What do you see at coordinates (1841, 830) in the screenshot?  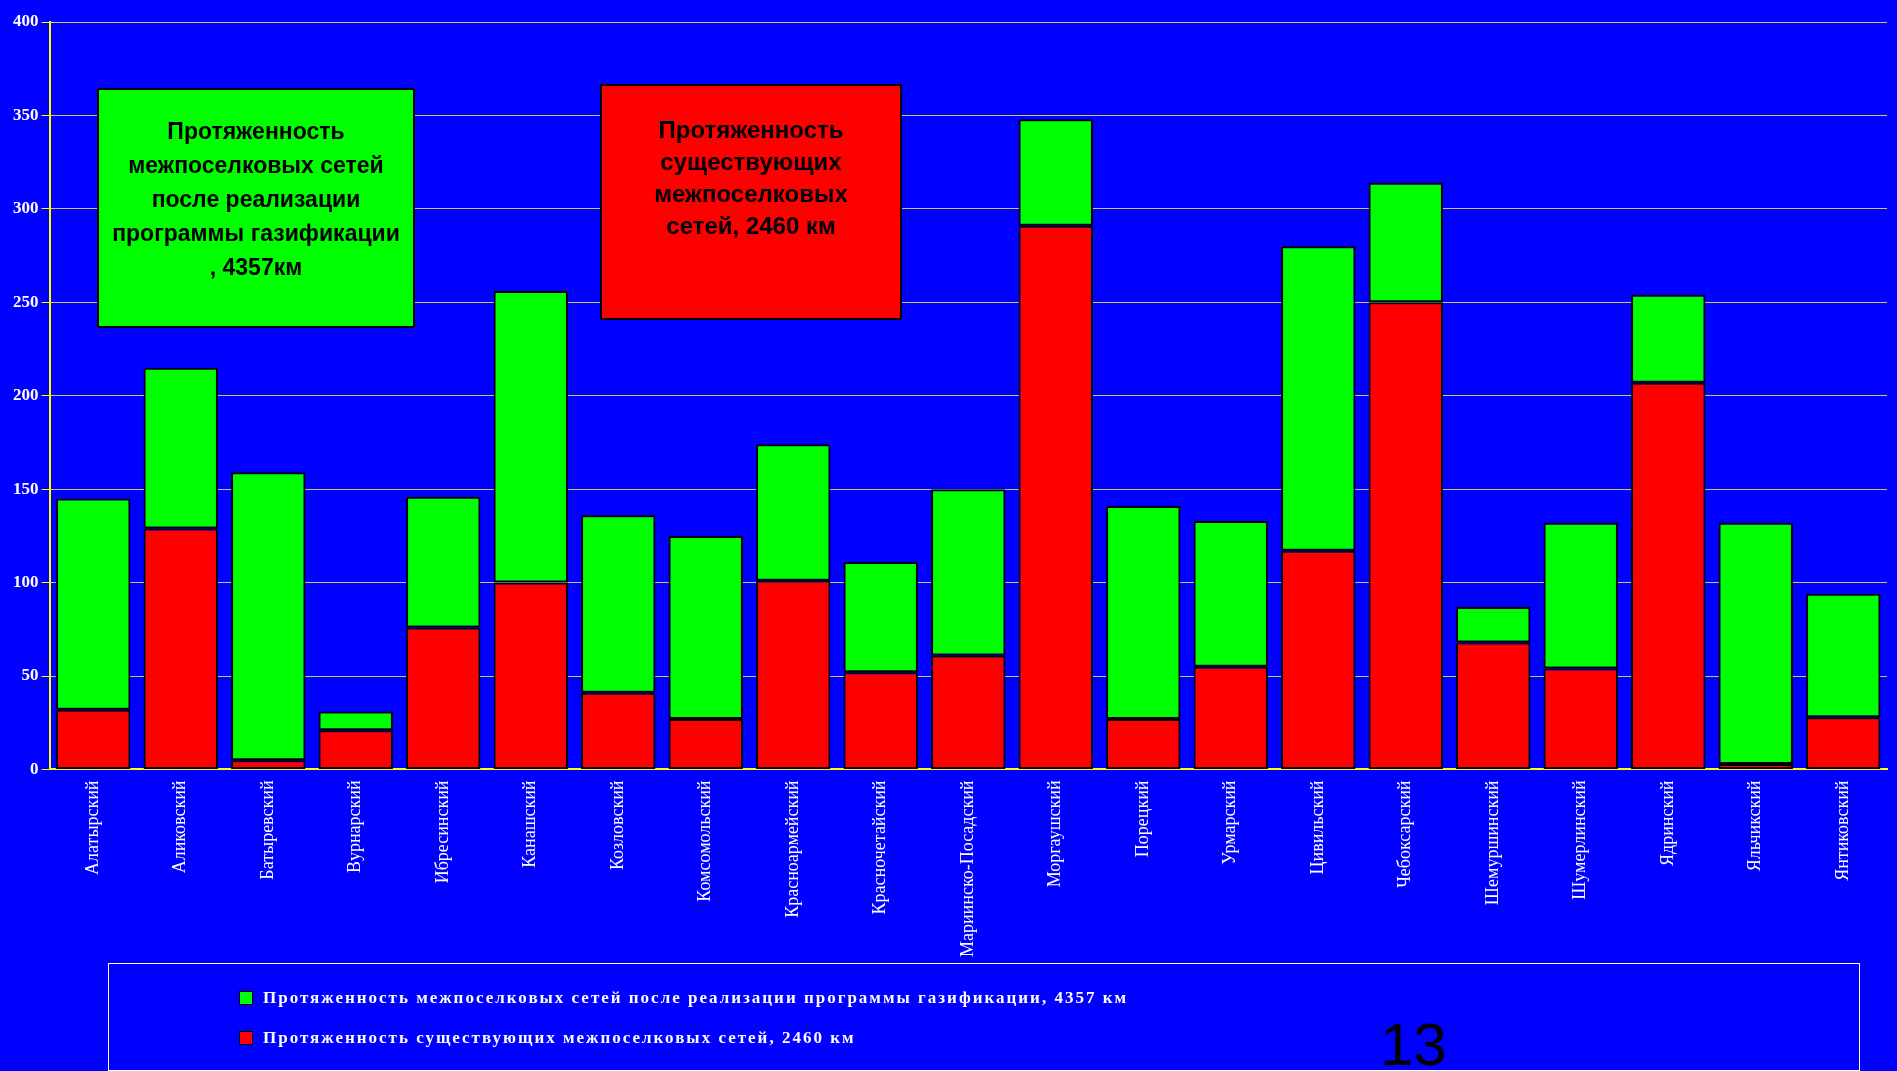 I see `x-tick-label: Янтиковский` at bounding box center [1841, 830].